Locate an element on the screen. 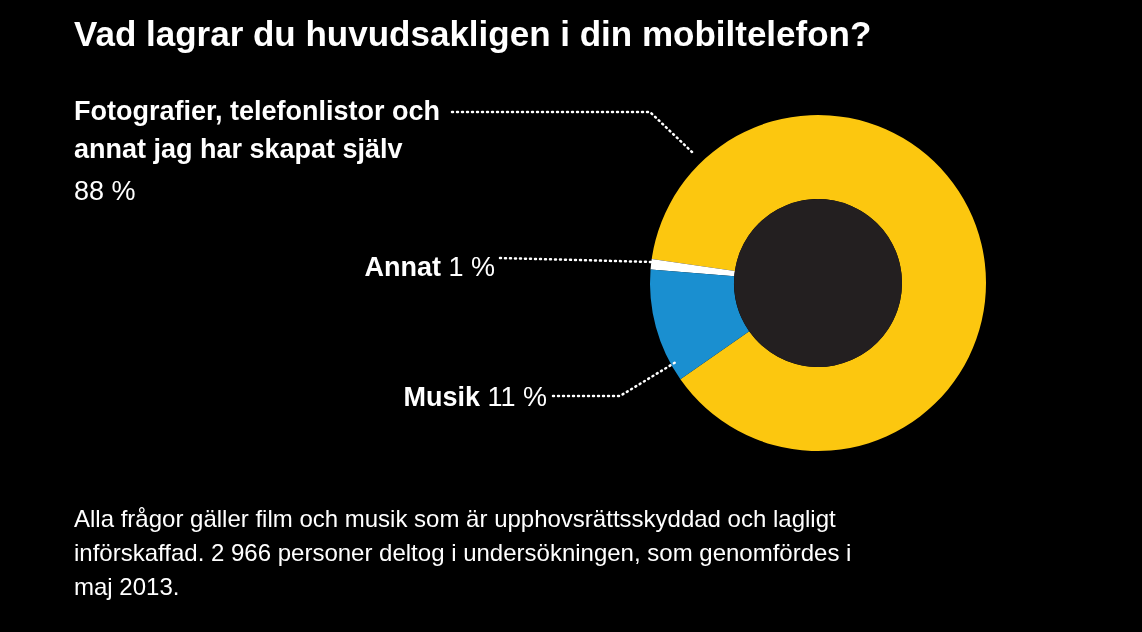  text: Alla frågor gäller film och musik som är upphovsrättsskyddad och lagligt införskaffad. 2 966 personer deltog i undersökningen, som genomfördes i maj 2013. is located at coordinates (463, 552).